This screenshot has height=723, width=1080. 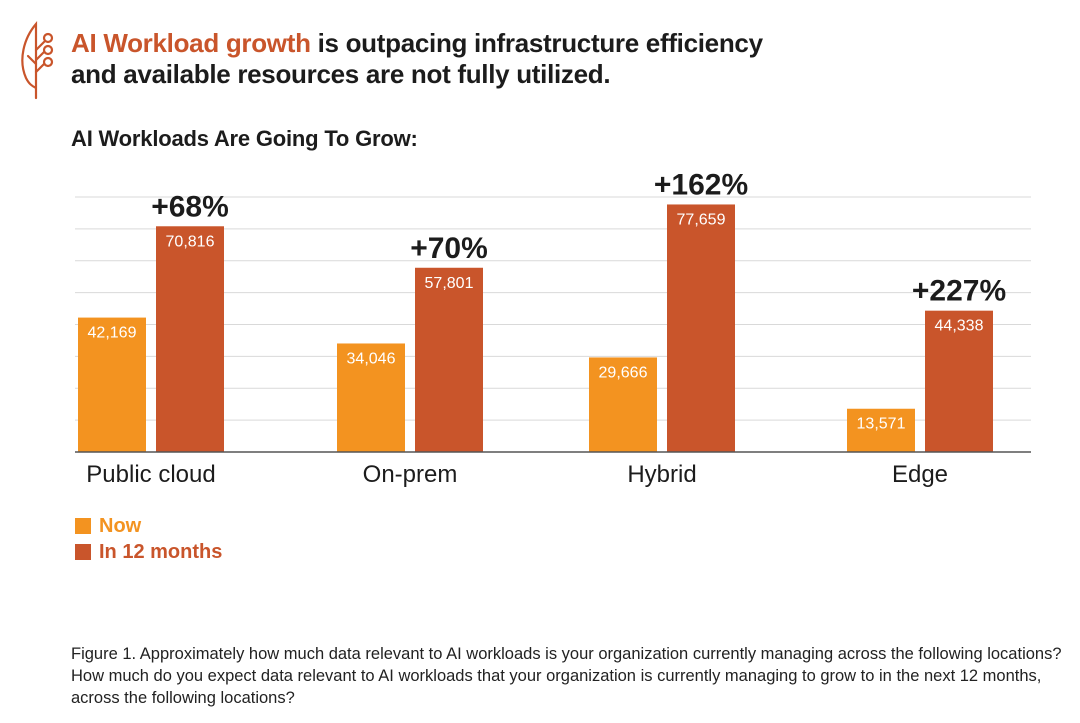 What do you see at coordinates (881, 424) in the screenshot?
I see `data-label: 13,571` at bounding box center [881, 424].